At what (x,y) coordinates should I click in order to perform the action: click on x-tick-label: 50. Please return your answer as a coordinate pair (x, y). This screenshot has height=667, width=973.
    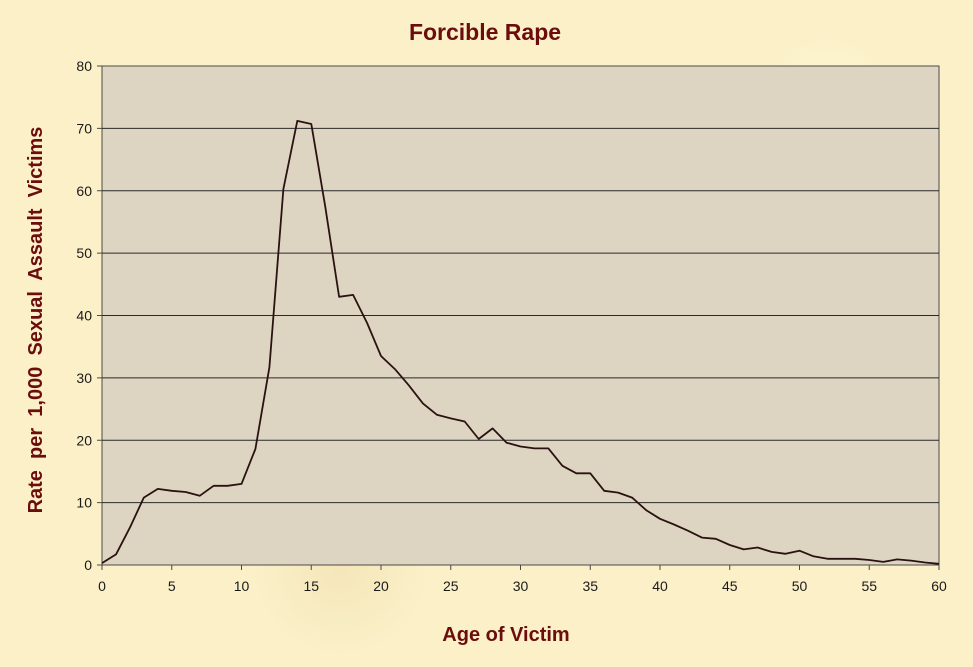
    Looking at the image, I should click on (800, 586).